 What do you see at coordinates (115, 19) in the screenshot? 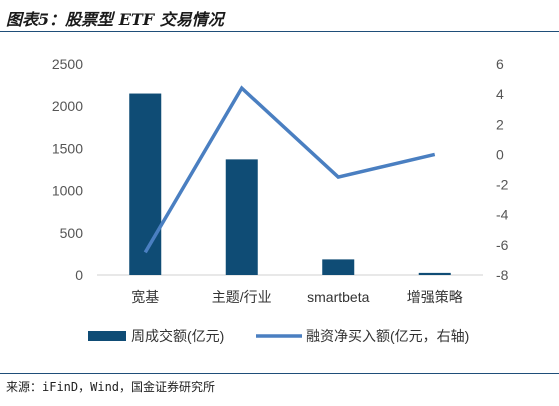
I see `figure-title: 图表5：股票型 ETF 交易情况` at bounding box center [115, 19].